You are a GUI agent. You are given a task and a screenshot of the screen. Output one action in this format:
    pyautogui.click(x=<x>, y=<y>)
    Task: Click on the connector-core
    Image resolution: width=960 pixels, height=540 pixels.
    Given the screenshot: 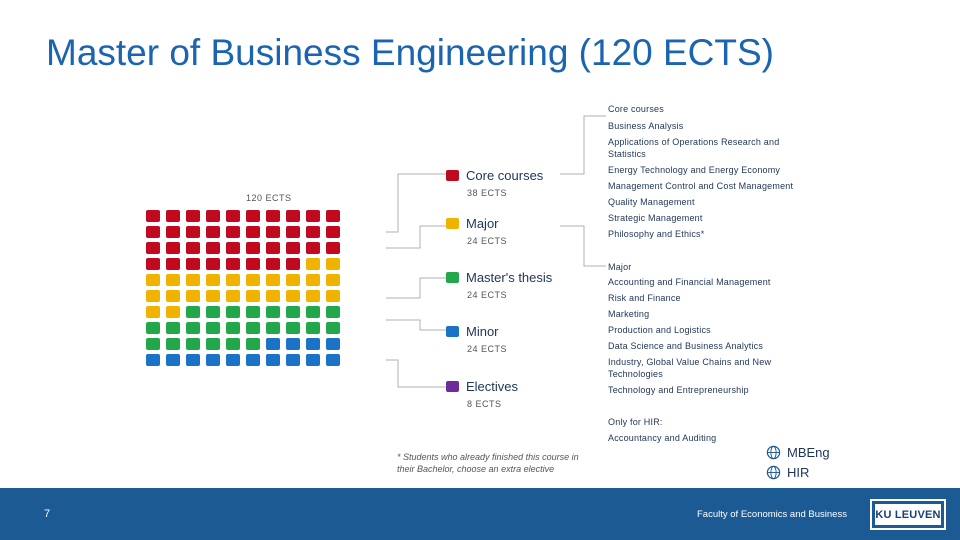 What is the action you would take?
    pyautogui.click(x=416, y=203)
    